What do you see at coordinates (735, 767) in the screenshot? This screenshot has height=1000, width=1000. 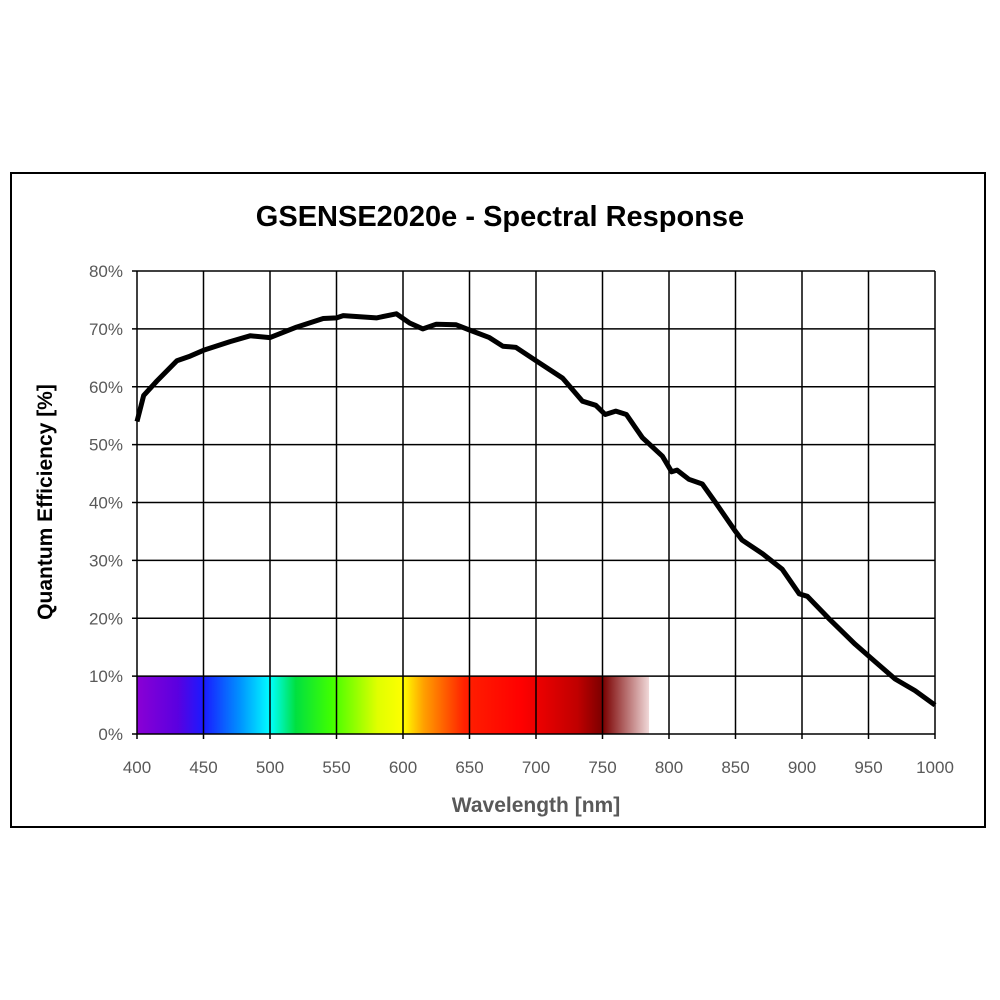 I see `x-tick-label: 850` at bounding box center [735, 767].